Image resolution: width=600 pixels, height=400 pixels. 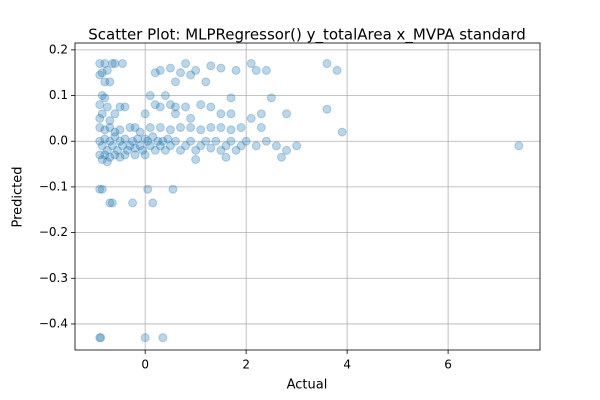 What do you see at coordinates (18, 196) in the screenshot?
I see `y-axis-label: Predicted` at bounding box center [18, 196].